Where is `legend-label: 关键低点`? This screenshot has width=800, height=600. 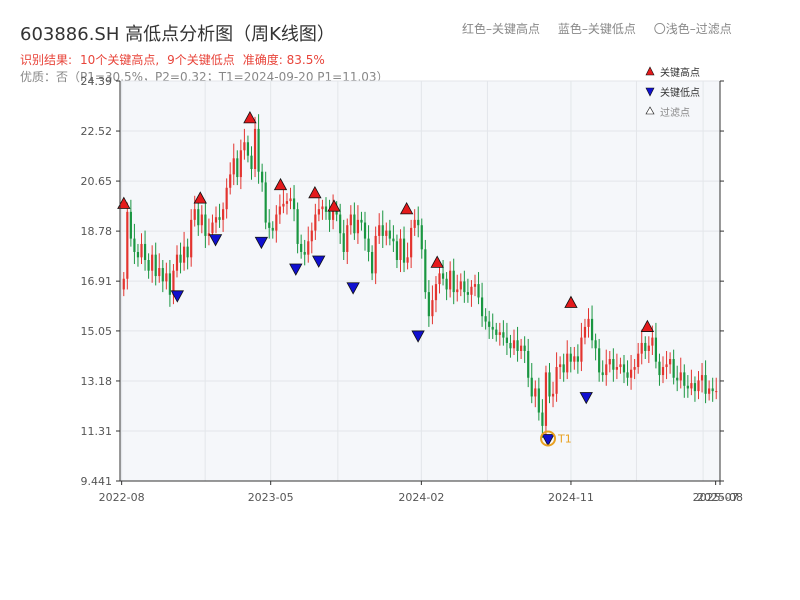
legend-label: 关键低点 is located at coordinates (680, 92).